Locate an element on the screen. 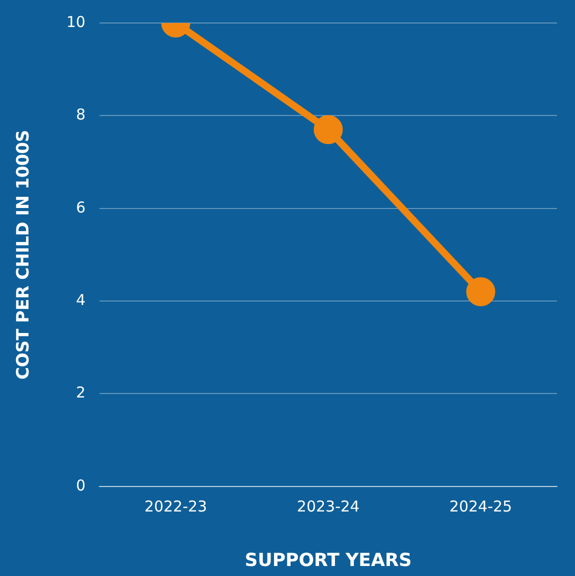 This screenshot has height=576, width=575. y-tick-label: 4 is located at coordinates (81, 299).